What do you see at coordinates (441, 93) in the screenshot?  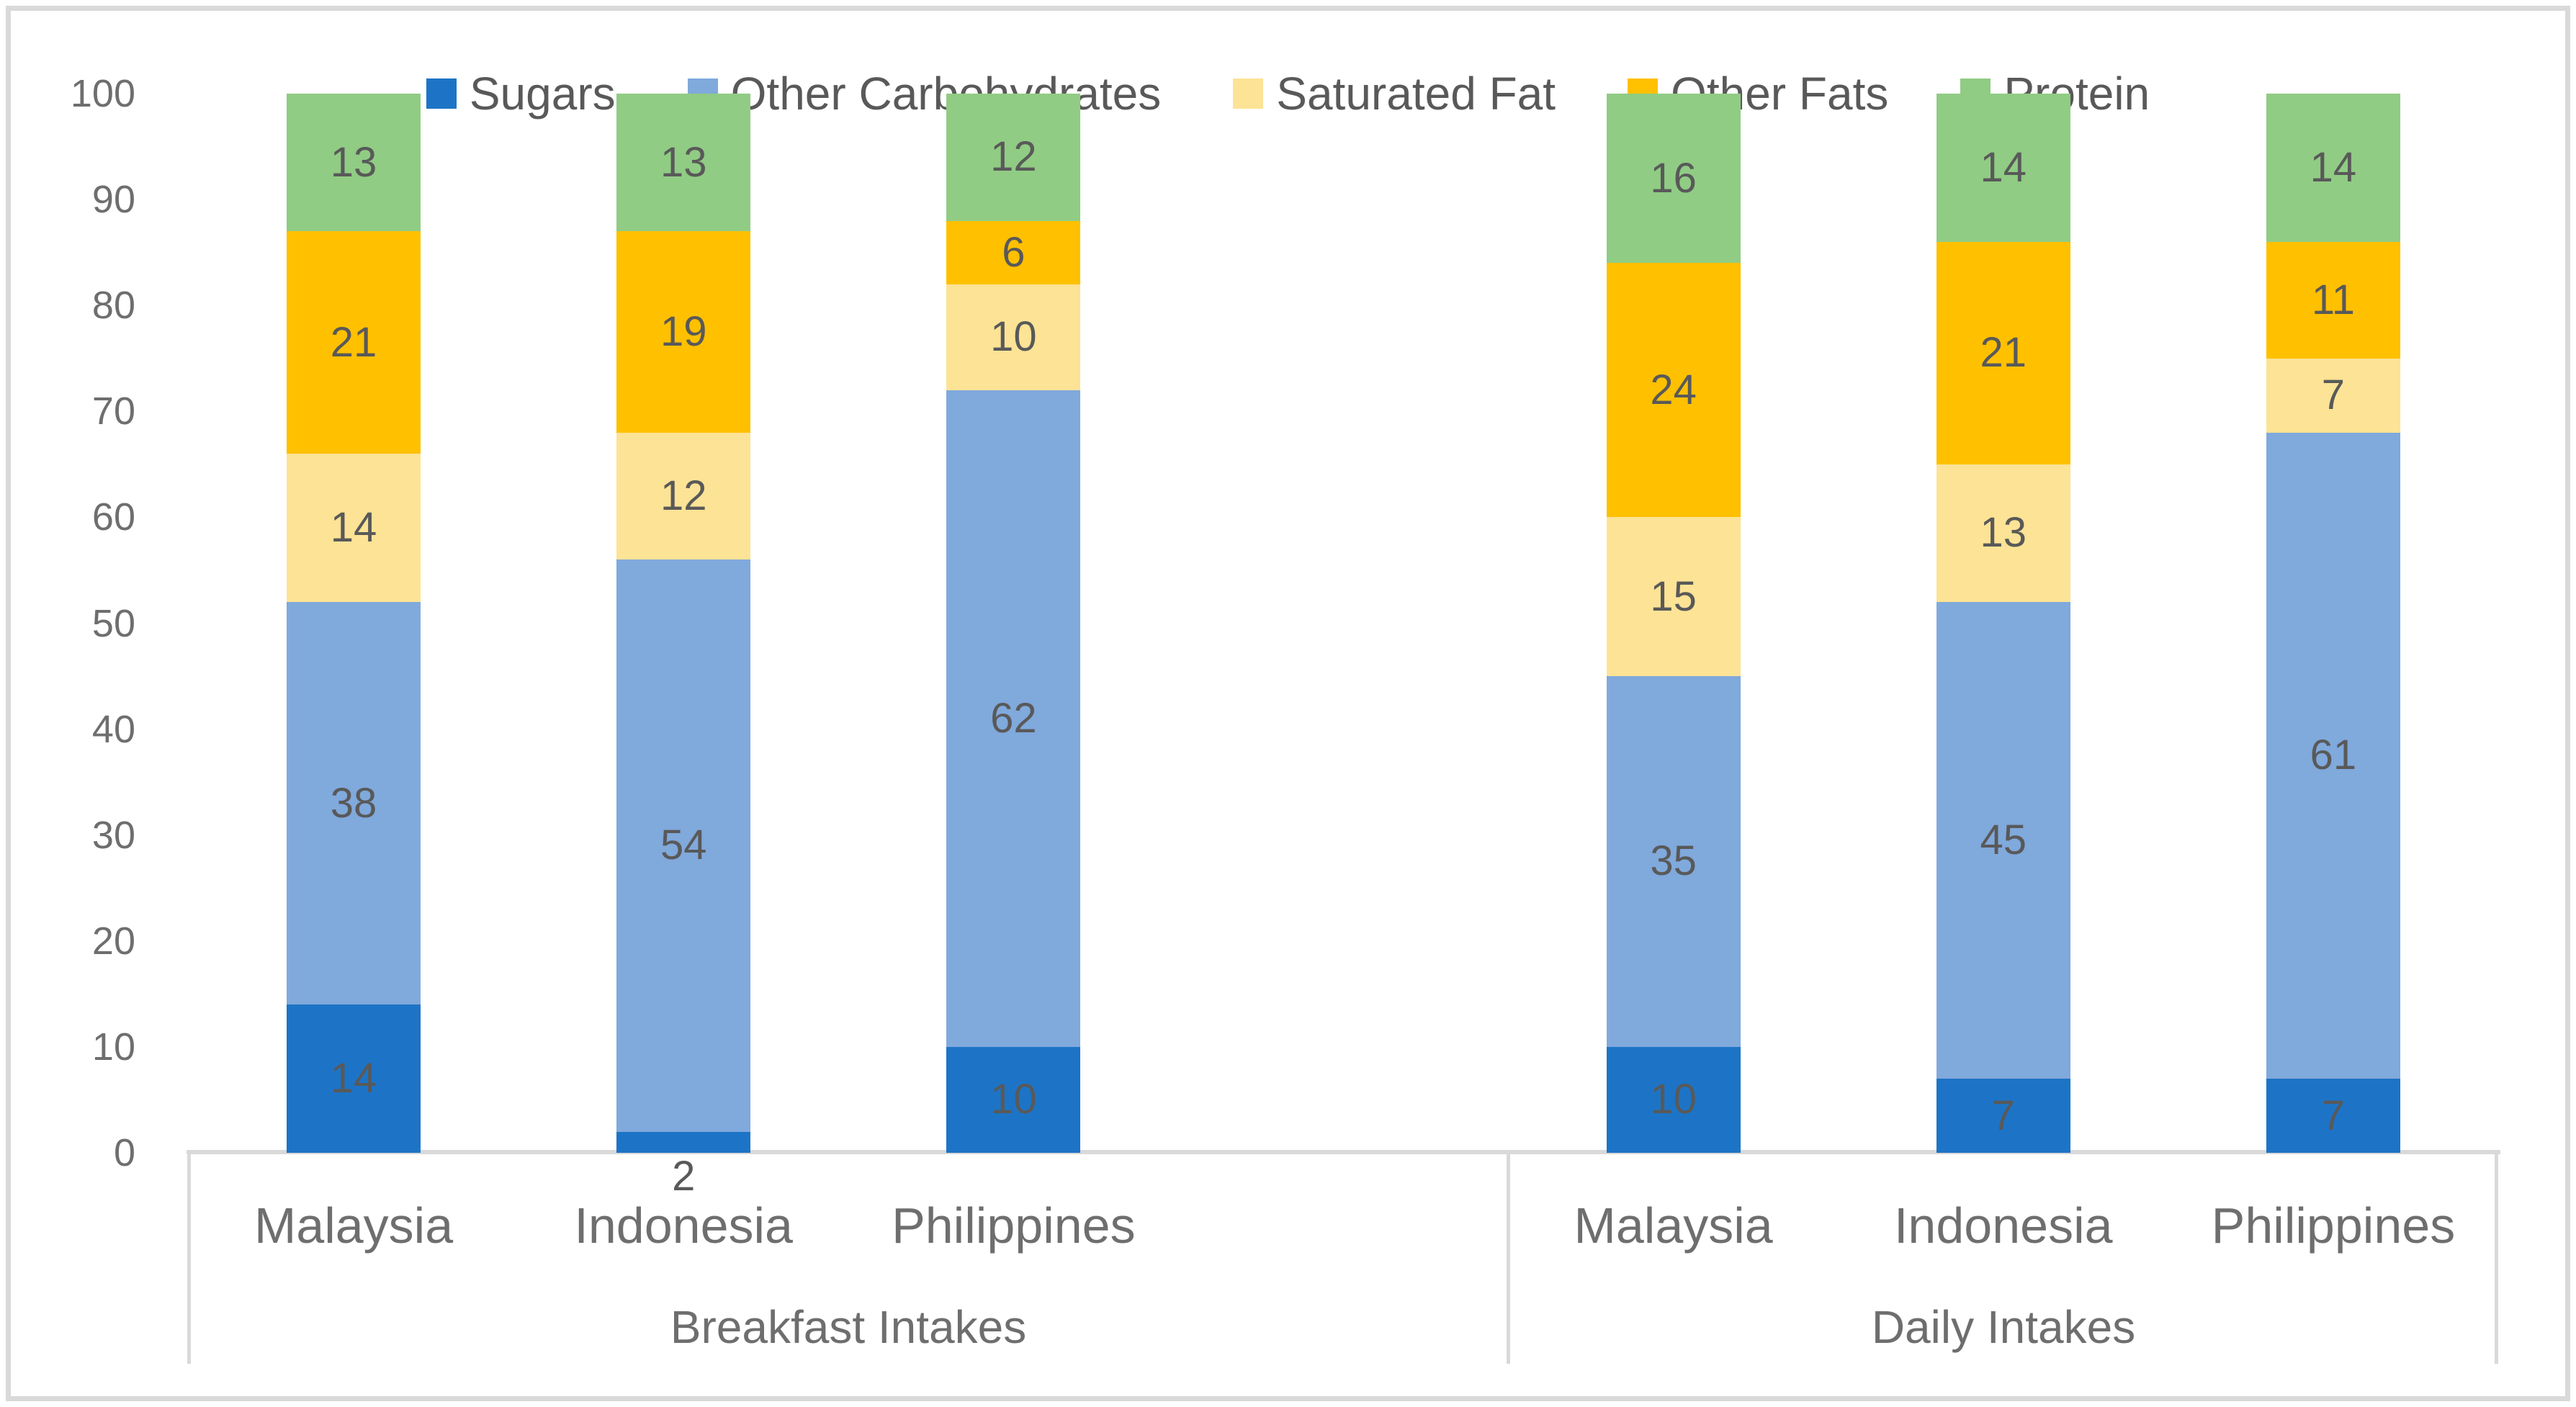 I see `legend-swatch-sugars` at bounding box center [441, 93].